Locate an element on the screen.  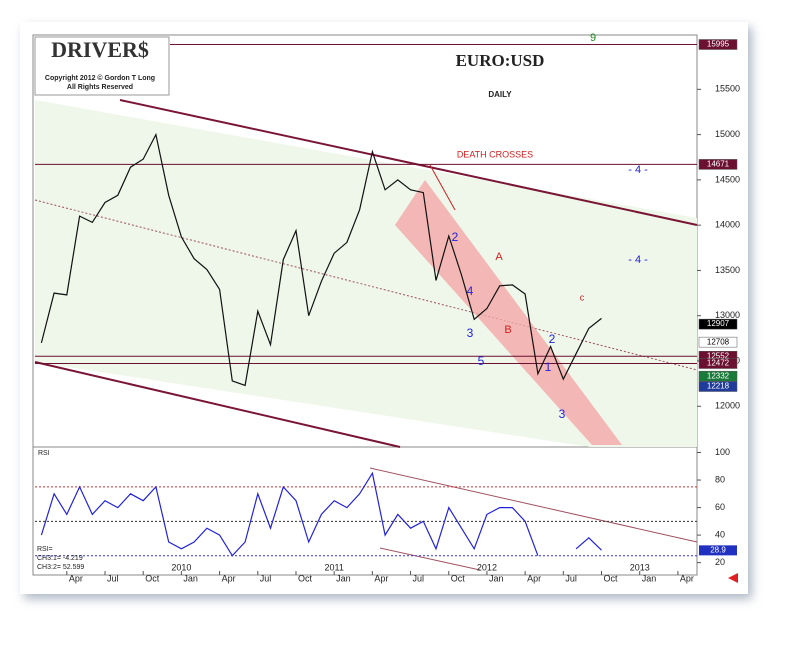
chart-title: EURO:USD is located at coordinates (500, 60).